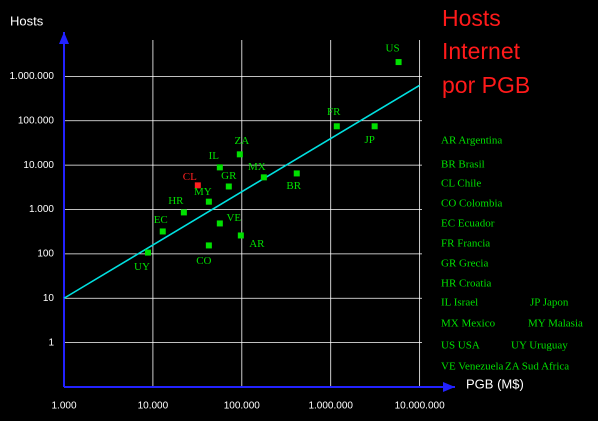 The image size is (598, 421). Describe the element at coordinates (203, 261) in the screenshot. I see `point-label: CO` at that location.